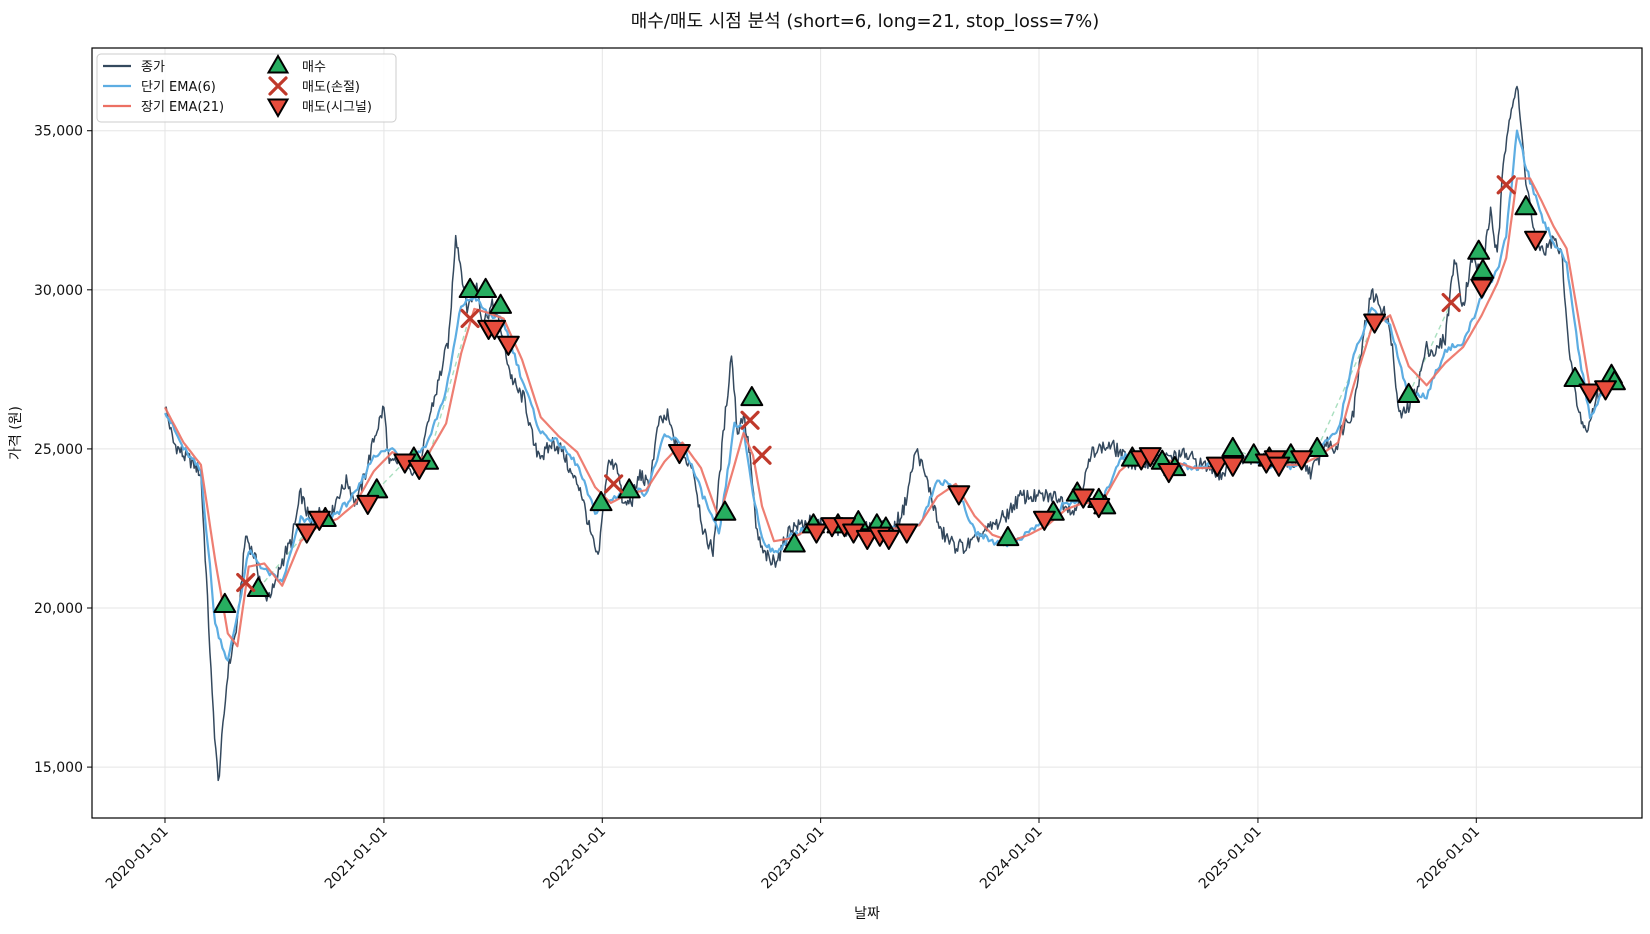  What do you see at coordinates (153, 67) in the screenshot?
I see `legend-label: 종가` at bounding box center [153, 67].